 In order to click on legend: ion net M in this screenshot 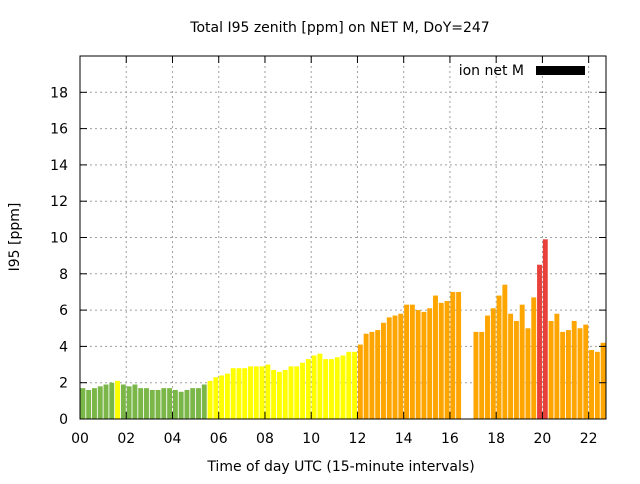, I will do `click(522, 71)`.